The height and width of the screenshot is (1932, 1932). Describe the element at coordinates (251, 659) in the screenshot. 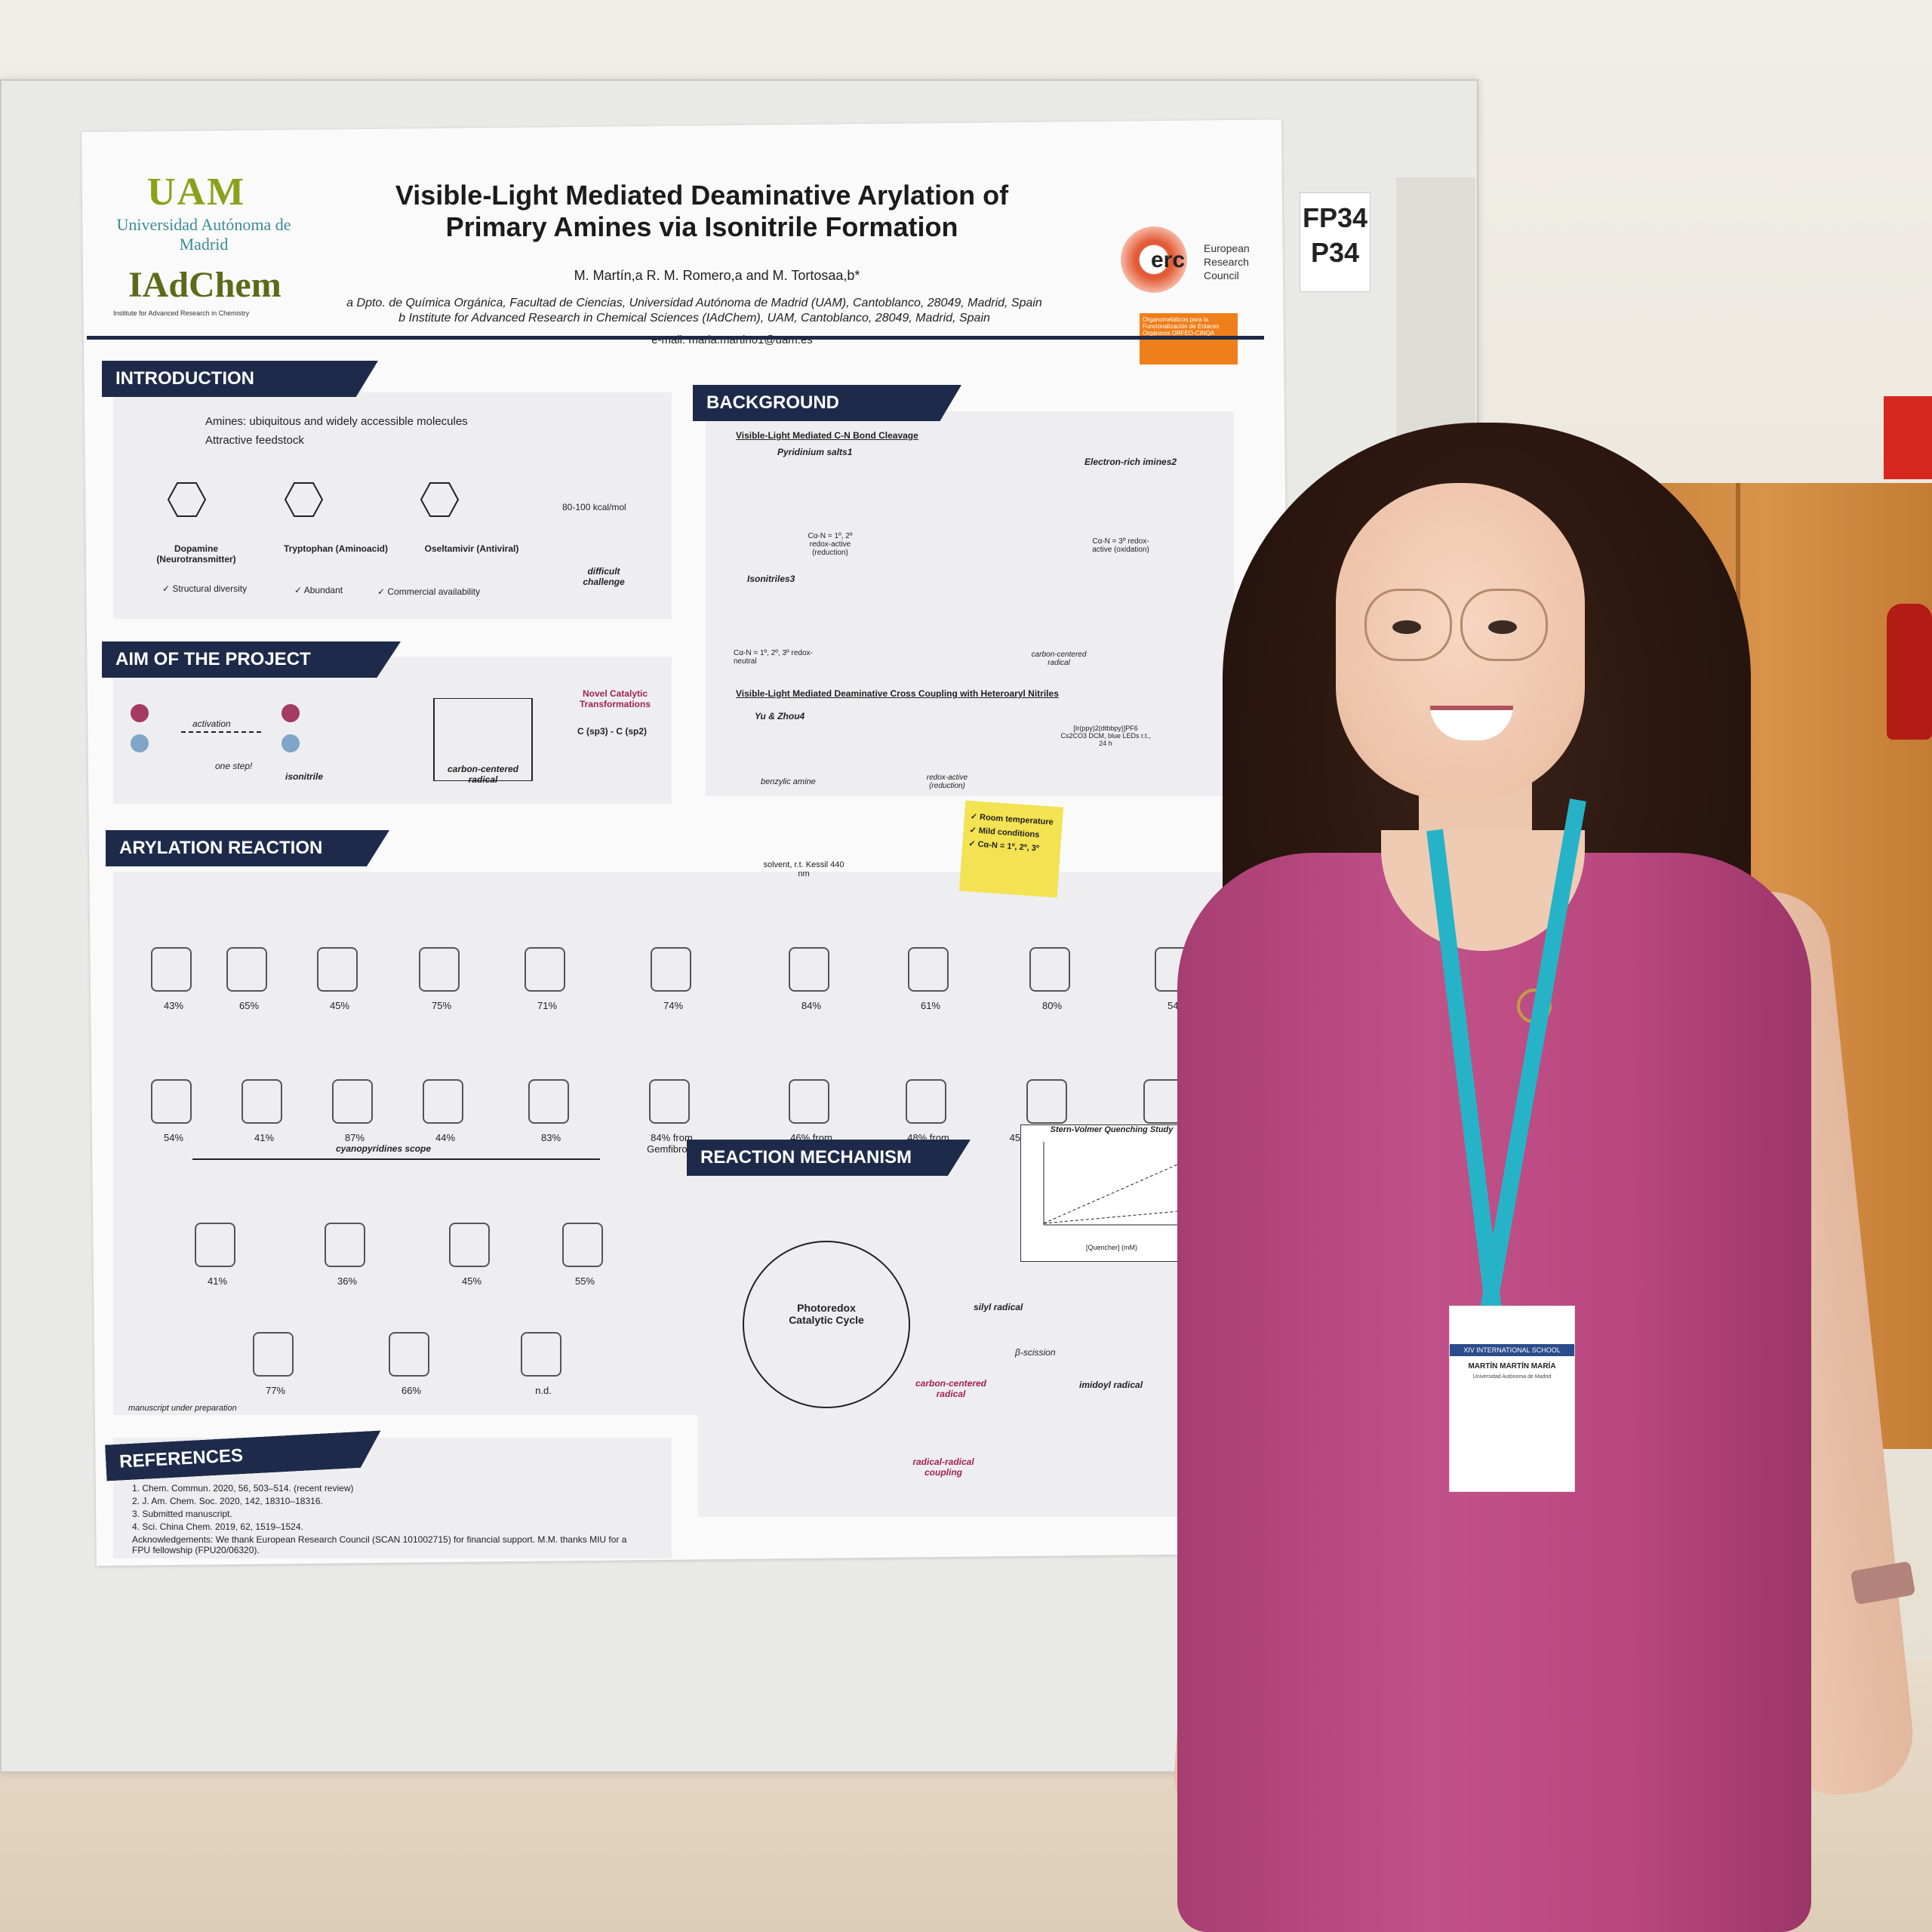

I see `aim-header: AIM OF THE PROJECT` at that location.